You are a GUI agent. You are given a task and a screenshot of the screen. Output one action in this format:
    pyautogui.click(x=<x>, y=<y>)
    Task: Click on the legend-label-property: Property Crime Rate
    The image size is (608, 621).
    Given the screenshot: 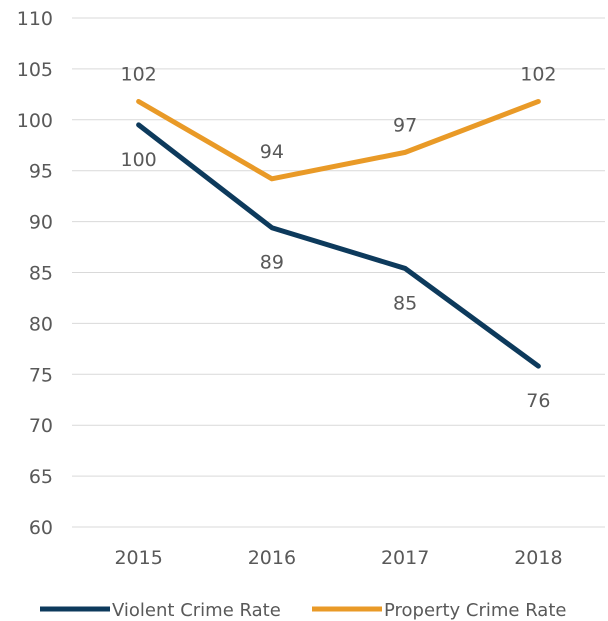 What is the action you would take?
    pyautogui.click(x=475, y=610)
    